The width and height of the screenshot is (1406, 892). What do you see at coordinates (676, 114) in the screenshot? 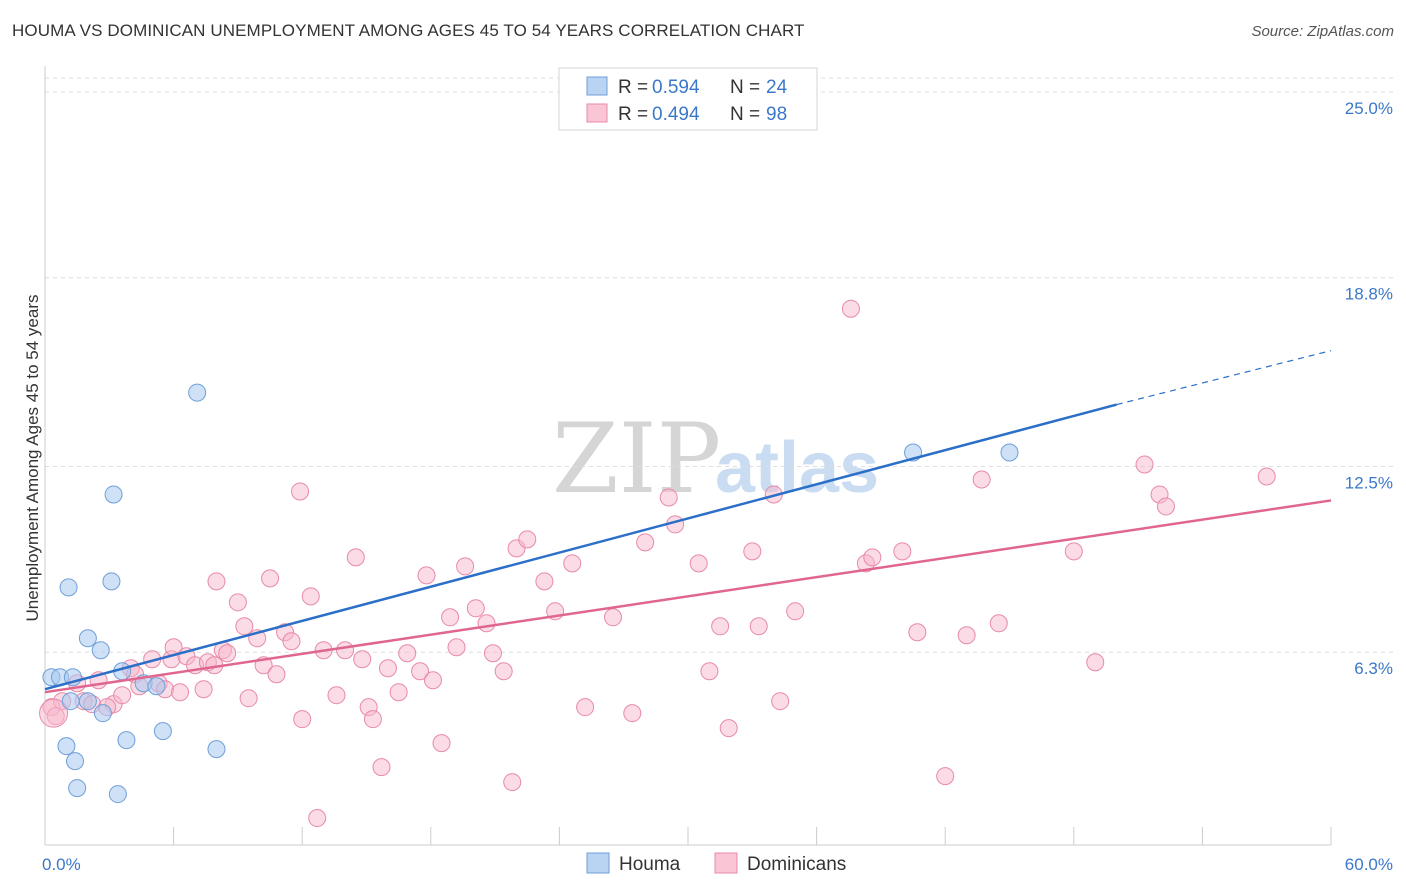
I see `legend-dominicans-r-value: 0.494` at bounding box center [676, 114].